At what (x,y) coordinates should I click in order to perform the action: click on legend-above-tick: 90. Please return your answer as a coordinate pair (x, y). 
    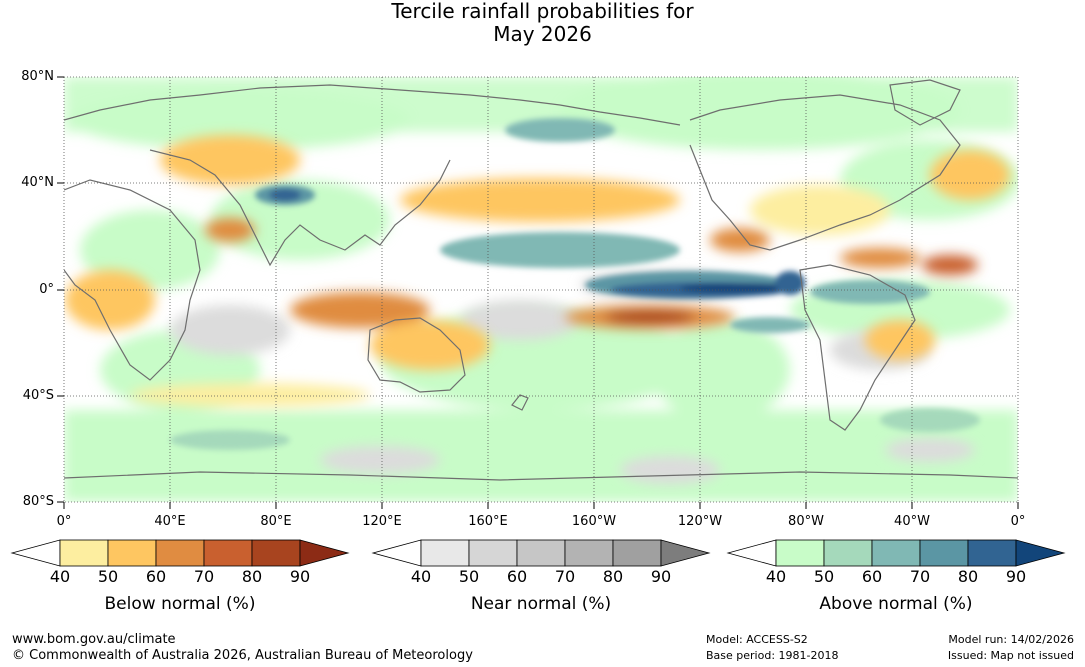
    Looking at the image, I should click on (1016, 576).